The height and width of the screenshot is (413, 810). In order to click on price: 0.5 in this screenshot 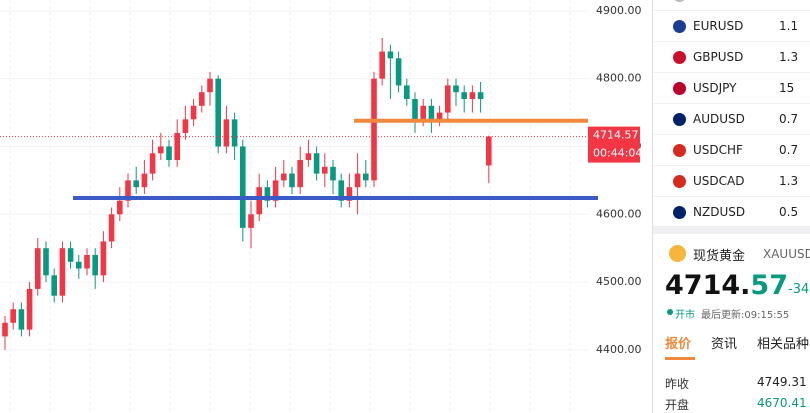, I will do `click(789, 212)`.